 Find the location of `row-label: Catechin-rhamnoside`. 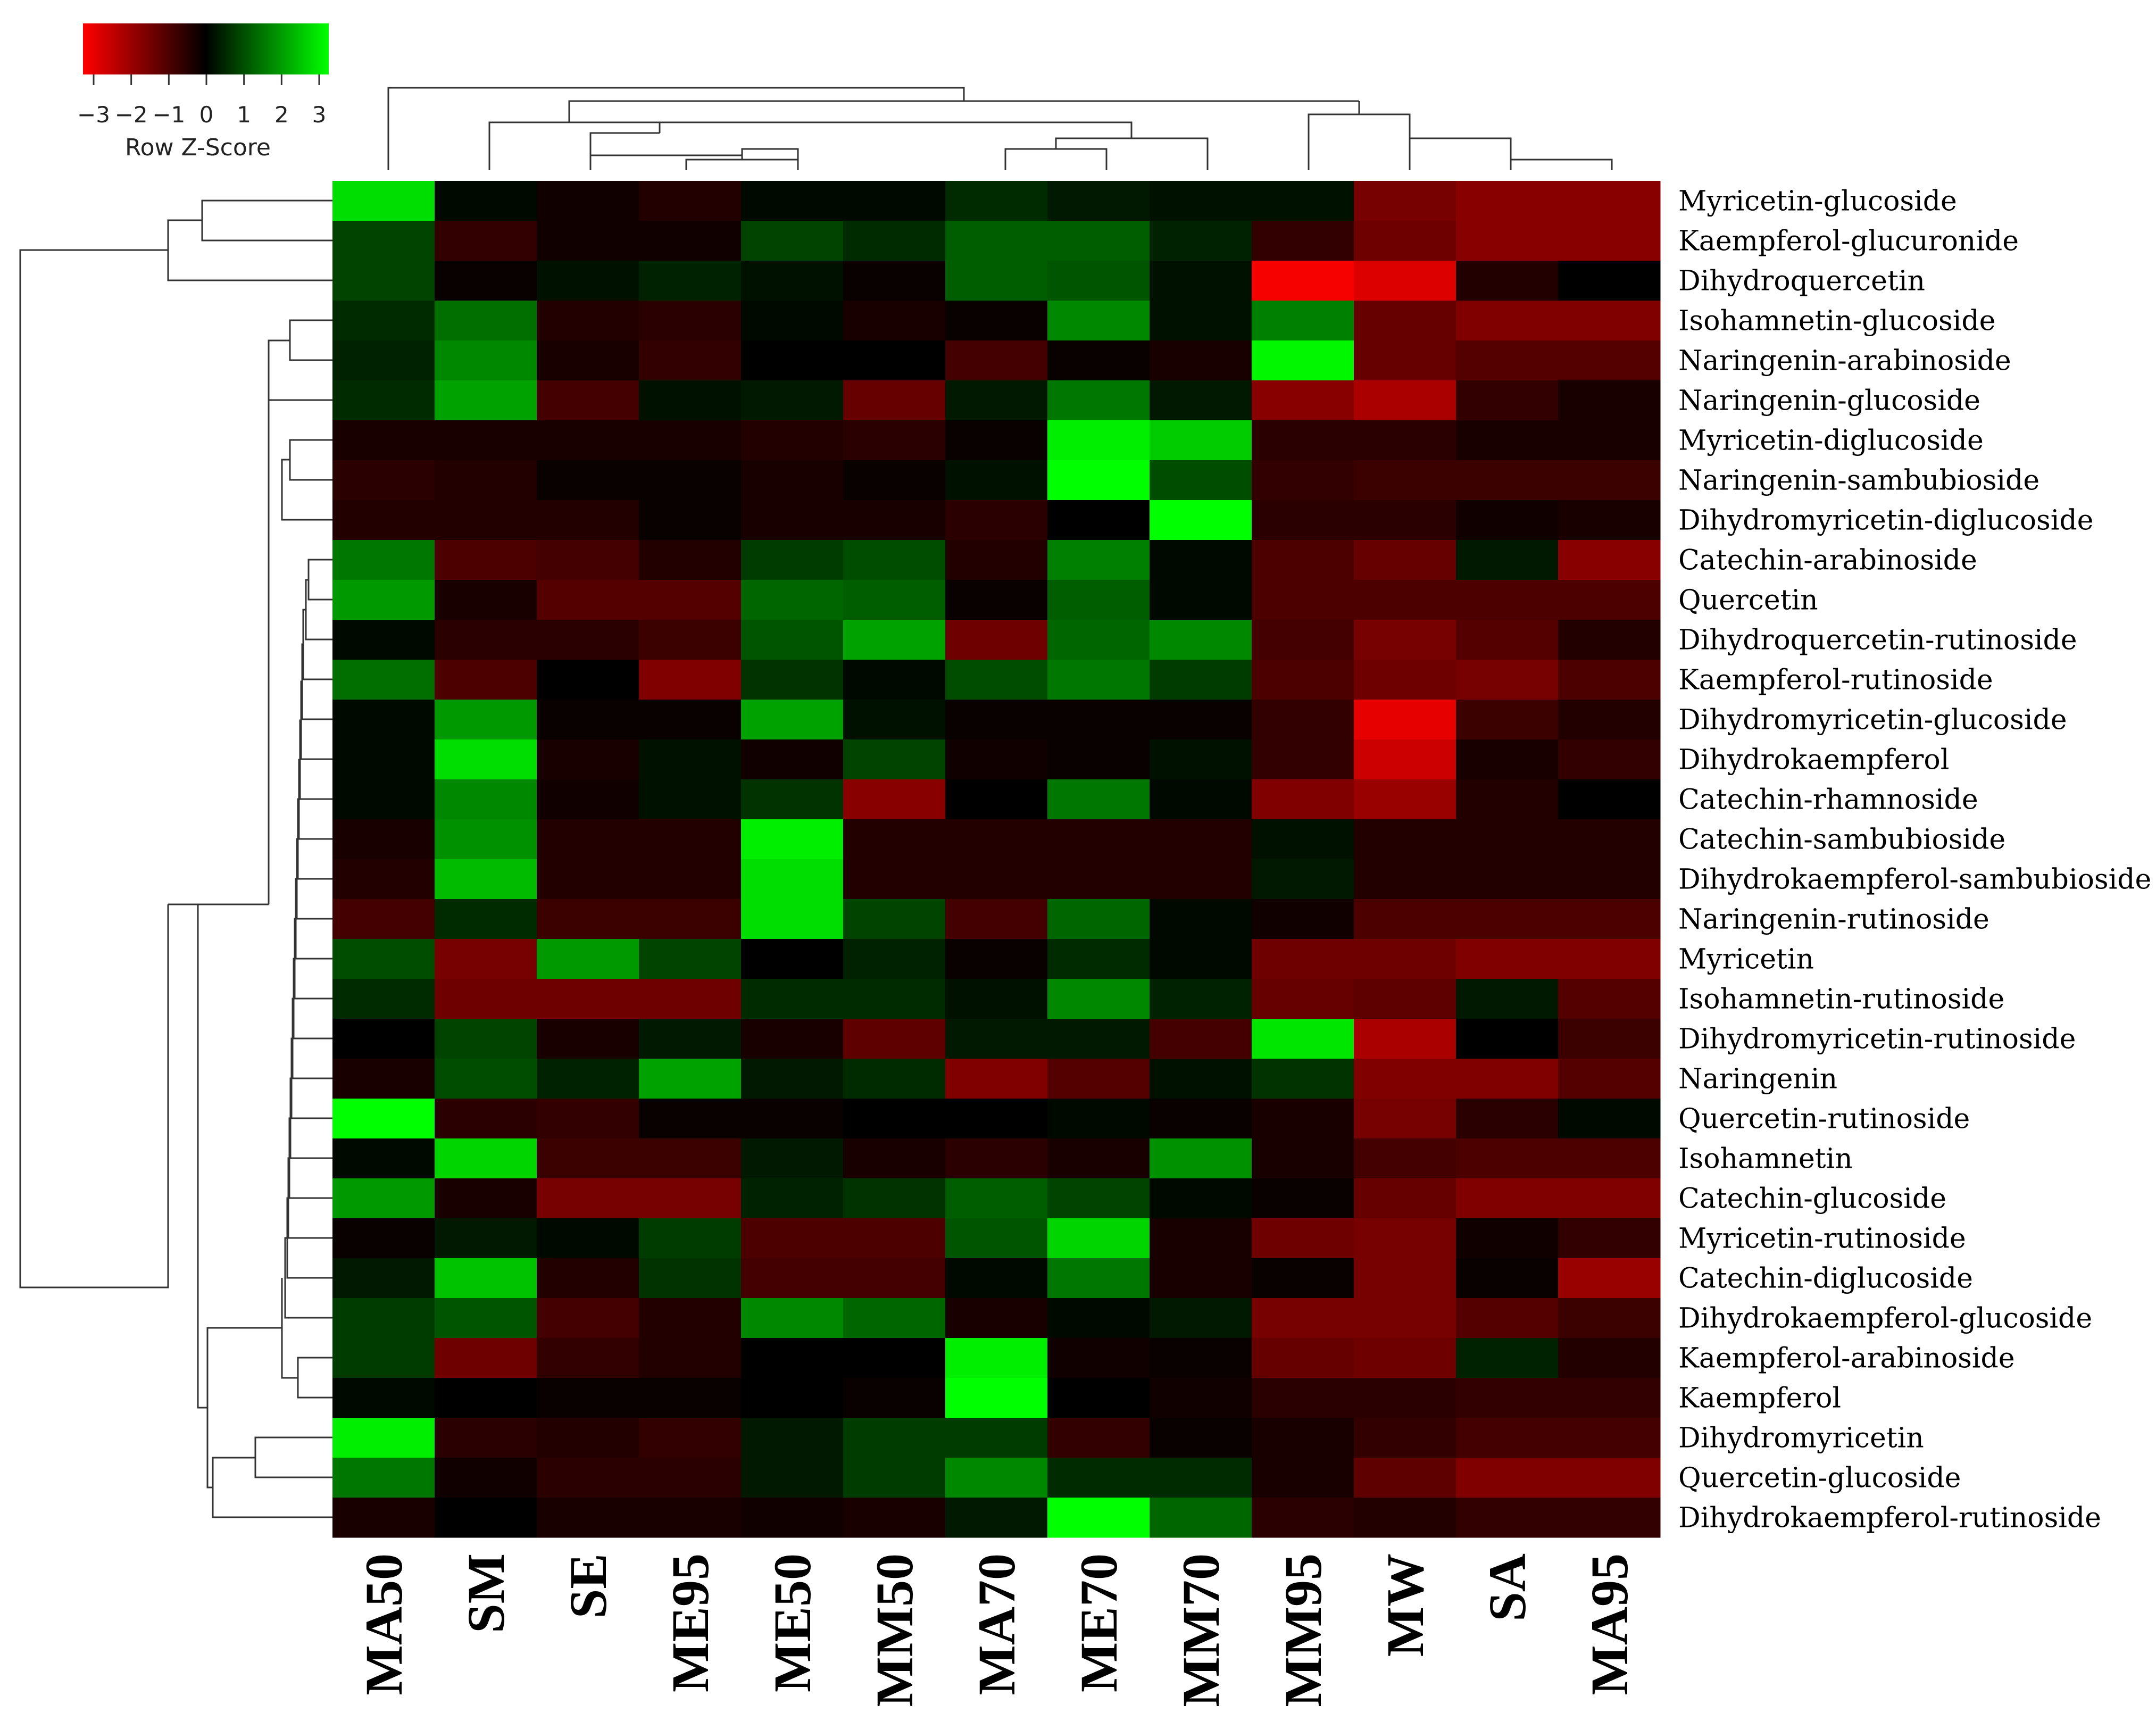

row-label: Catechin-rhamnoside is located at coordinates (1828, 800).